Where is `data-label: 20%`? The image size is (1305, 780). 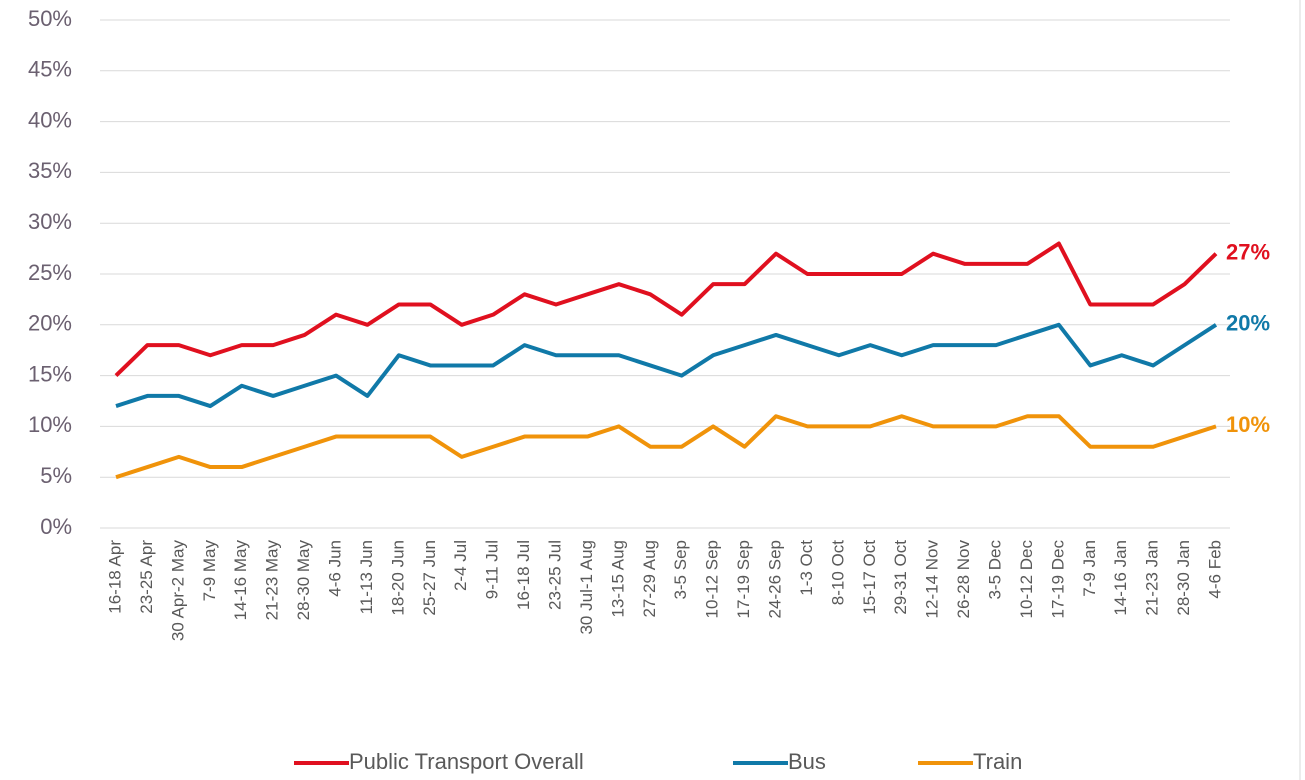 data-label: 20% is located at coordinates (1248, 323).